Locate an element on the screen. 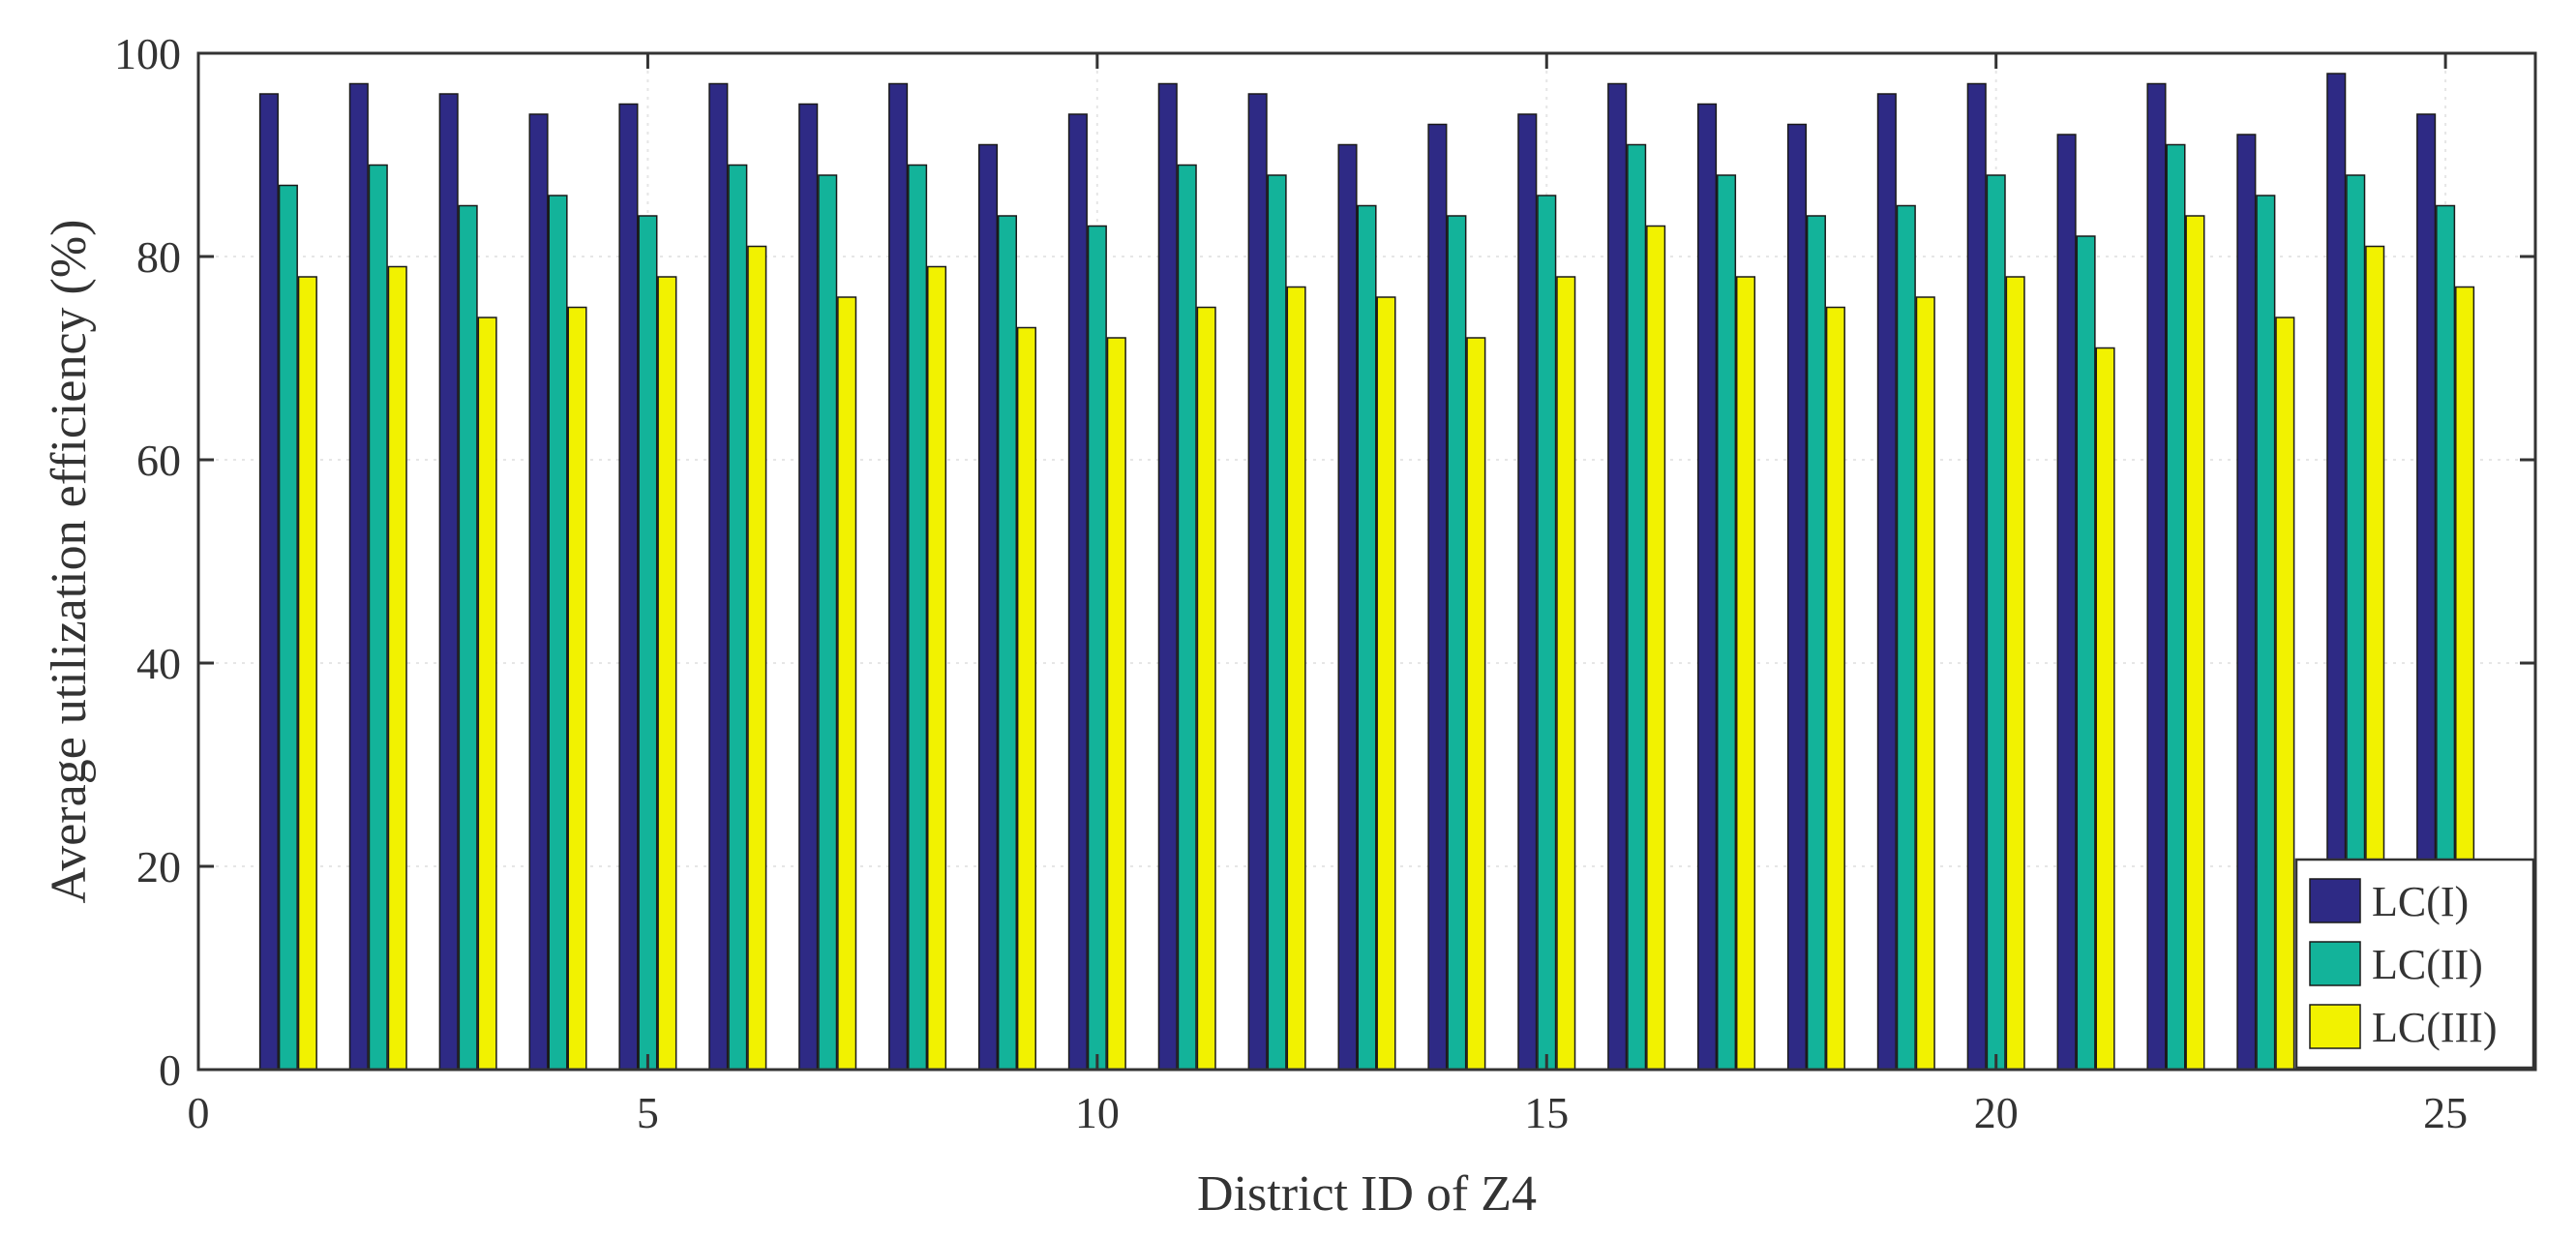 The image size is (2576, 1239). x-axis-label: District ID of Z4 is located at coordinates (1367, 1194).